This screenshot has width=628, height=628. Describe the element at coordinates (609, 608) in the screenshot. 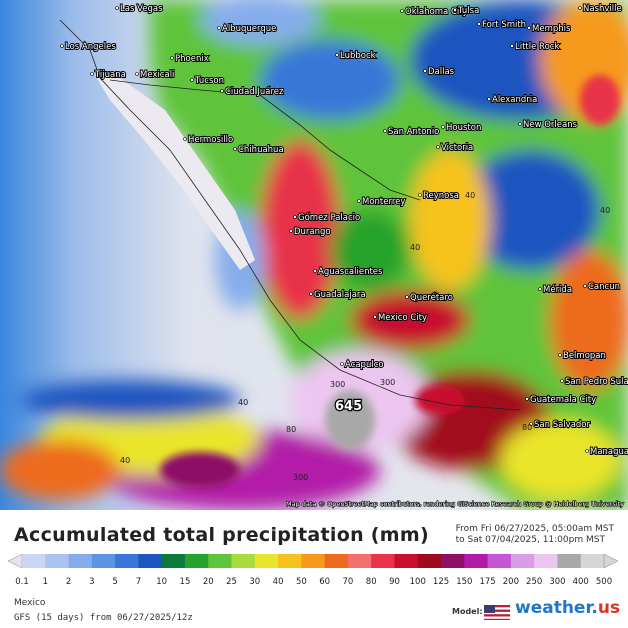

I see `logo-suffix: us` at that location.